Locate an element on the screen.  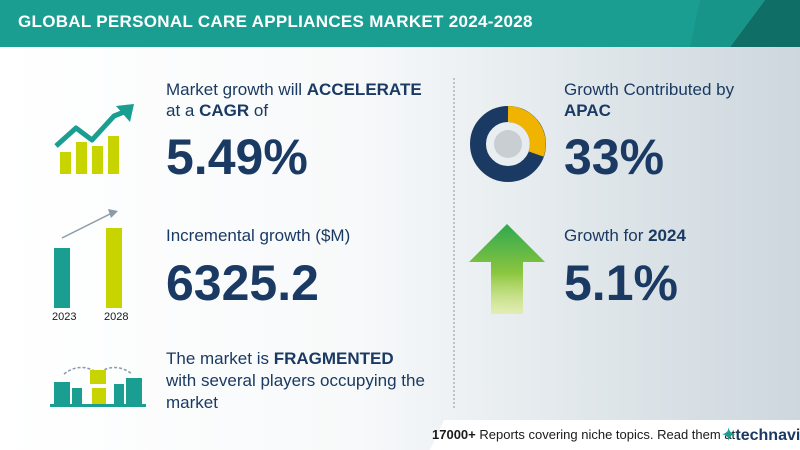
incremental-label: Incremental growth ($M) is located at coordinates (258, 235).